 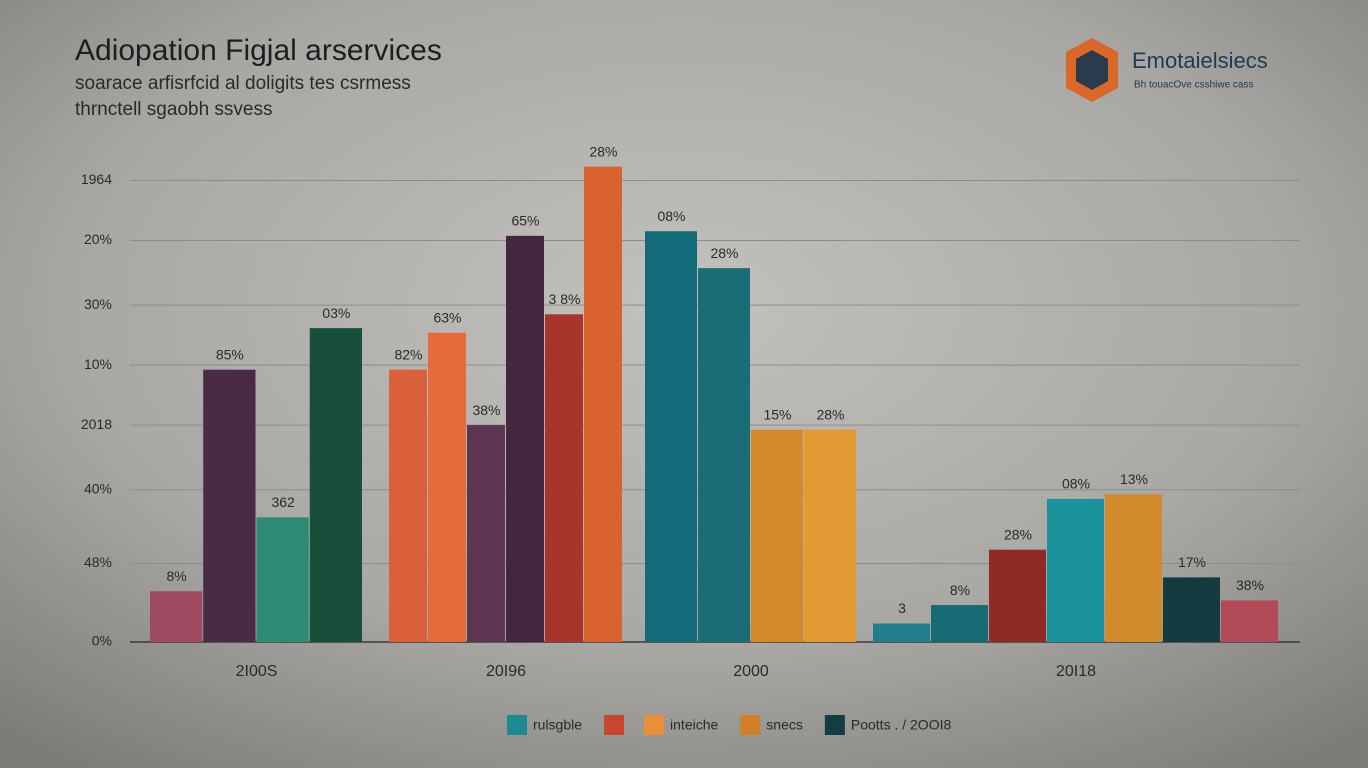 What do you see at coordinates (1076, 671) in the screenshot?
I see `x-tick-label: 20I18` at bounding box center [1076, 671].